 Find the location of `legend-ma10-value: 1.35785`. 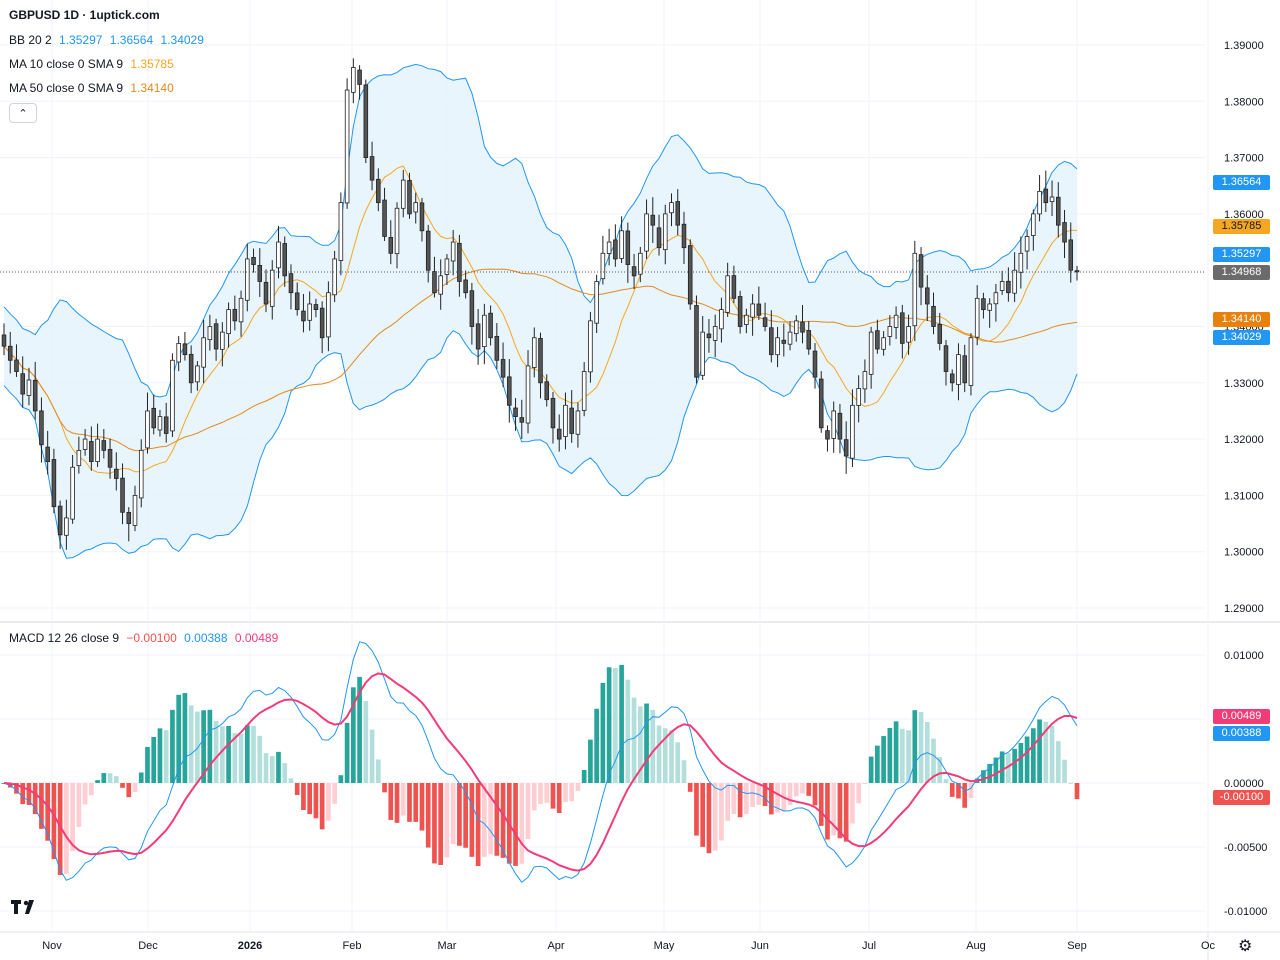

legend-ma10-value: 1.35785 is located at coordinates (152, 64).